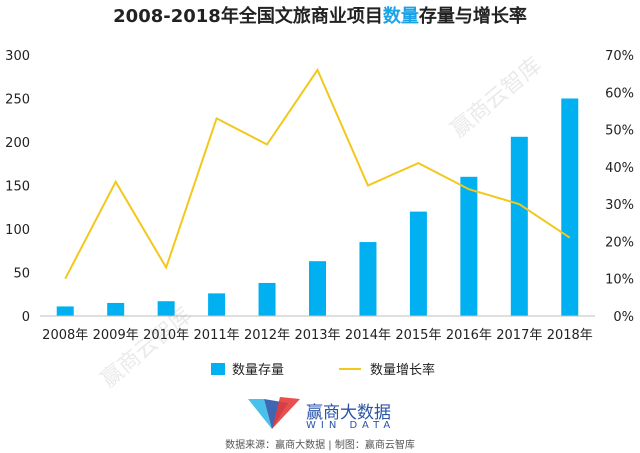  I want to click on x-tick-label: 2012年, so click(267, 335).